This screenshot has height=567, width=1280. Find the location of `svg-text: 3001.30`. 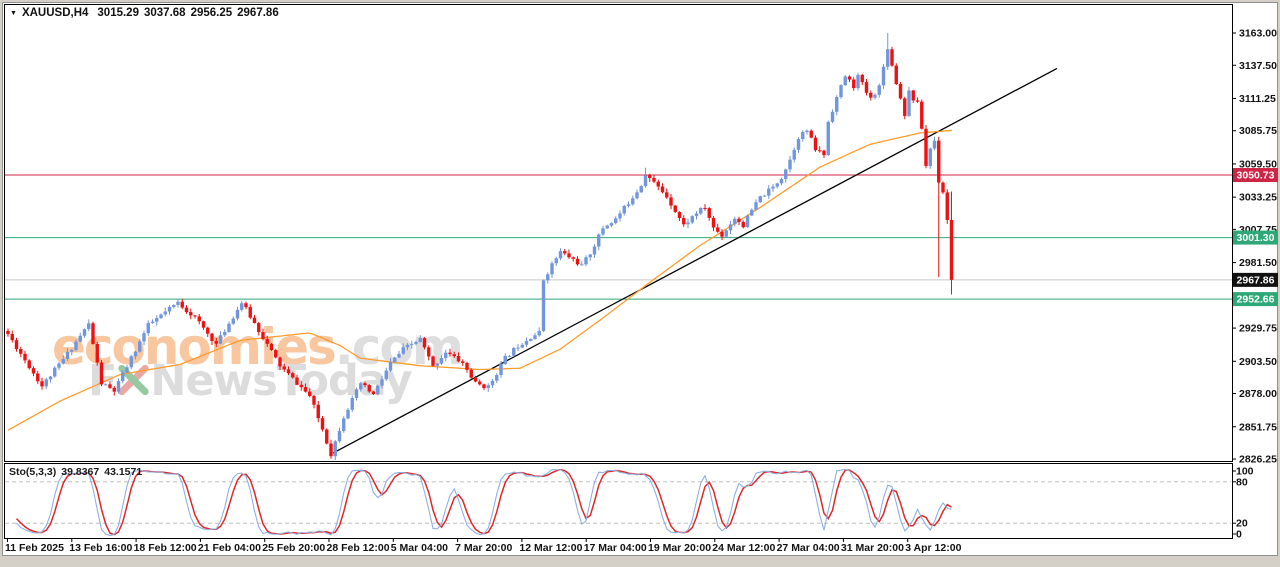

svg-text: 3001.30 is located at coordinates (1256, 238).